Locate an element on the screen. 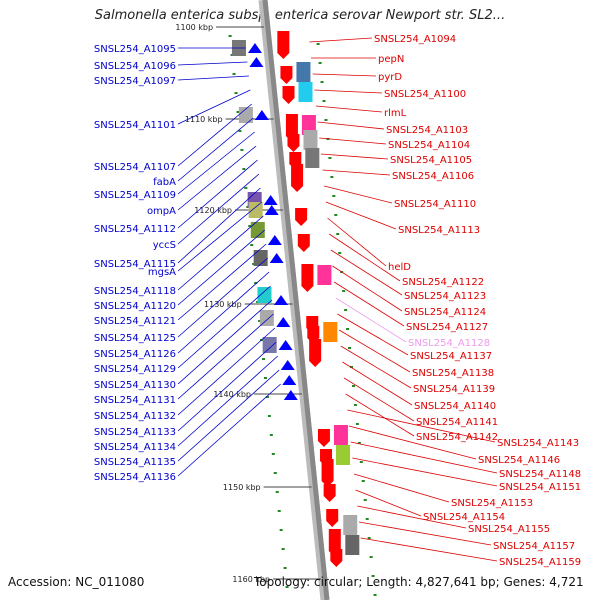 Image resolution: width=600 pixels, height=600 pixels. left-gene-label-7: ompA is located at coordinates (161, 211).